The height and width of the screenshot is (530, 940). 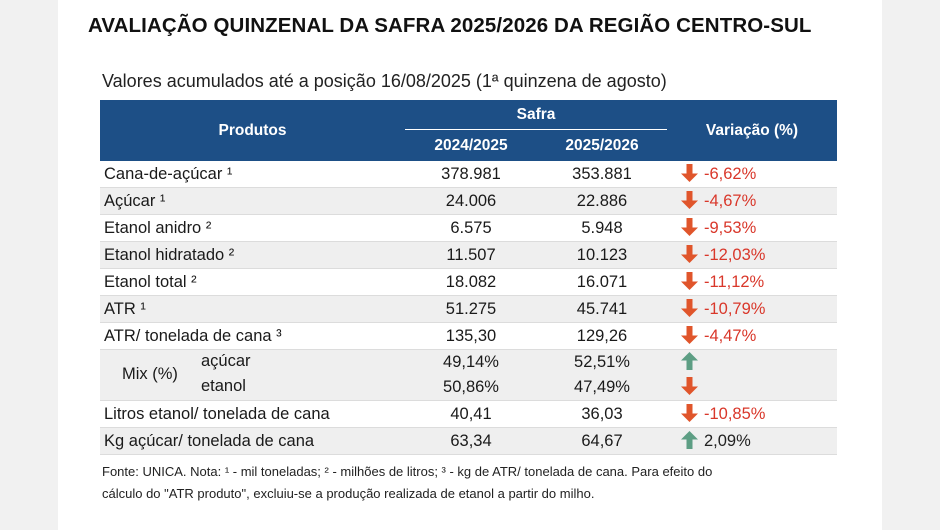 What do you see at coordinates (150, 374) in the screenshot?
I see `mix-label: Mix (%)` at bounding box center [150, 374].